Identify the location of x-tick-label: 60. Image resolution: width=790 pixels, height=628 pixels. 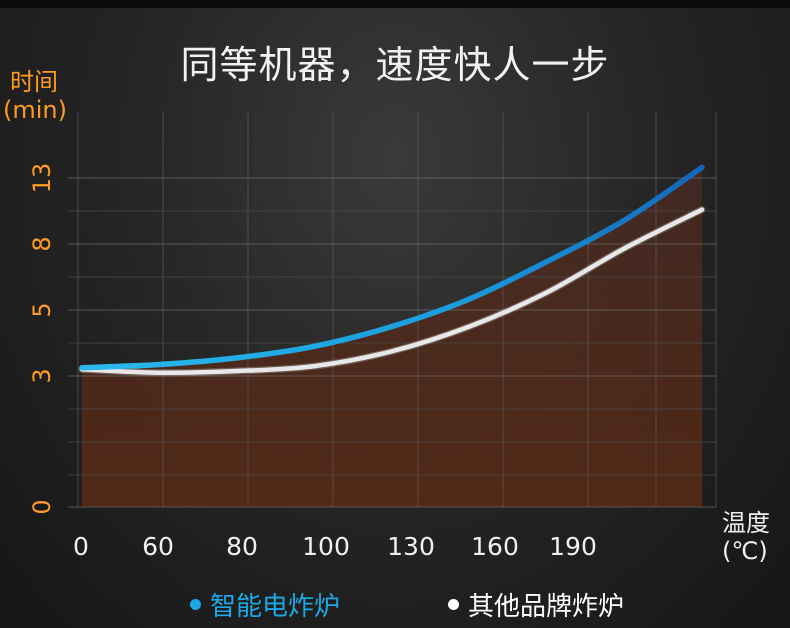
(158, 546).